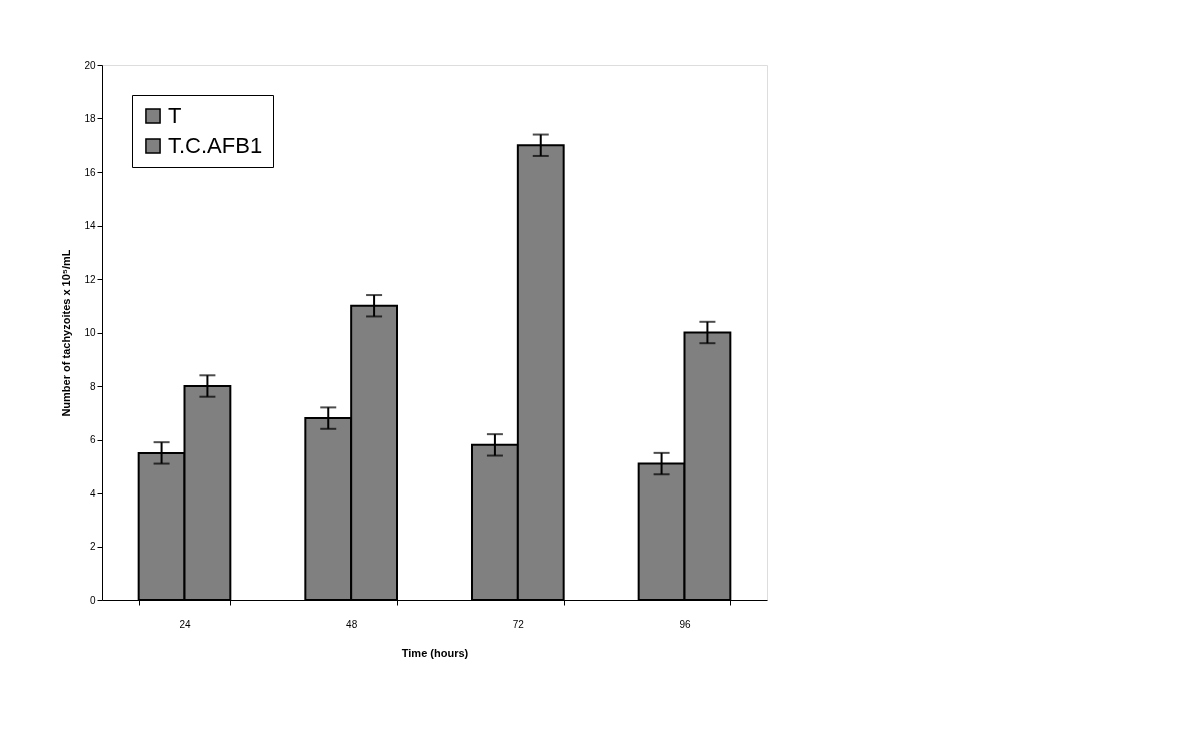 The width and height of the screenshot is (1181, 754). Describe the element at coordinates (90, 332) in the screenshot. I see `y-tick-label: 10` at that location.